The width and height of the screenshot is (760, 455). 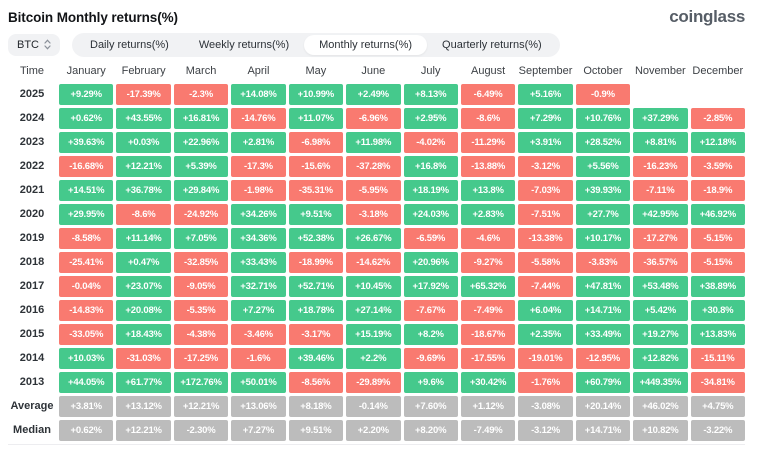 What do you see at coordinates (86, 262) in the screenshot?
I see `return-cell: -25.41%` at bounding box center [86, 262].